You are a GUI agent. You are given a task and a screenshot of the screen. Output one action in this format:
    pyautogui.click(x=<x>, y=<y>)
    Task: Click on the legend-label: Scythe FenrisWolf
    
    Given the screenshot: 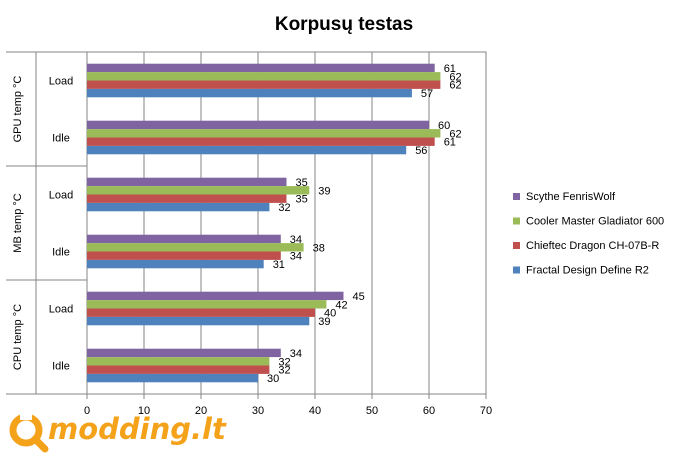 What is the action you would take?
    pyautogui.click(x=571, y=197)
    